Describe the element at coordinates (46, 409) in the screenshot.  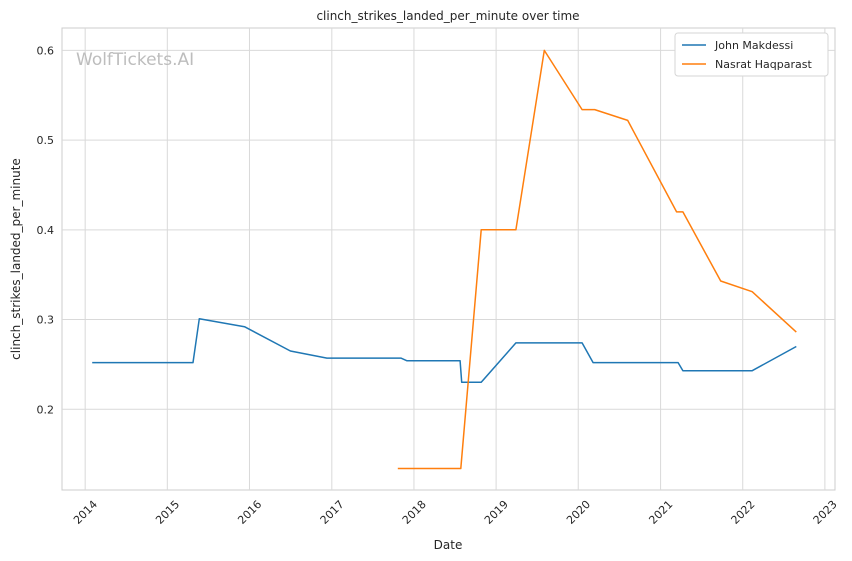
I see `y-tick-label: 0.2` at that location.